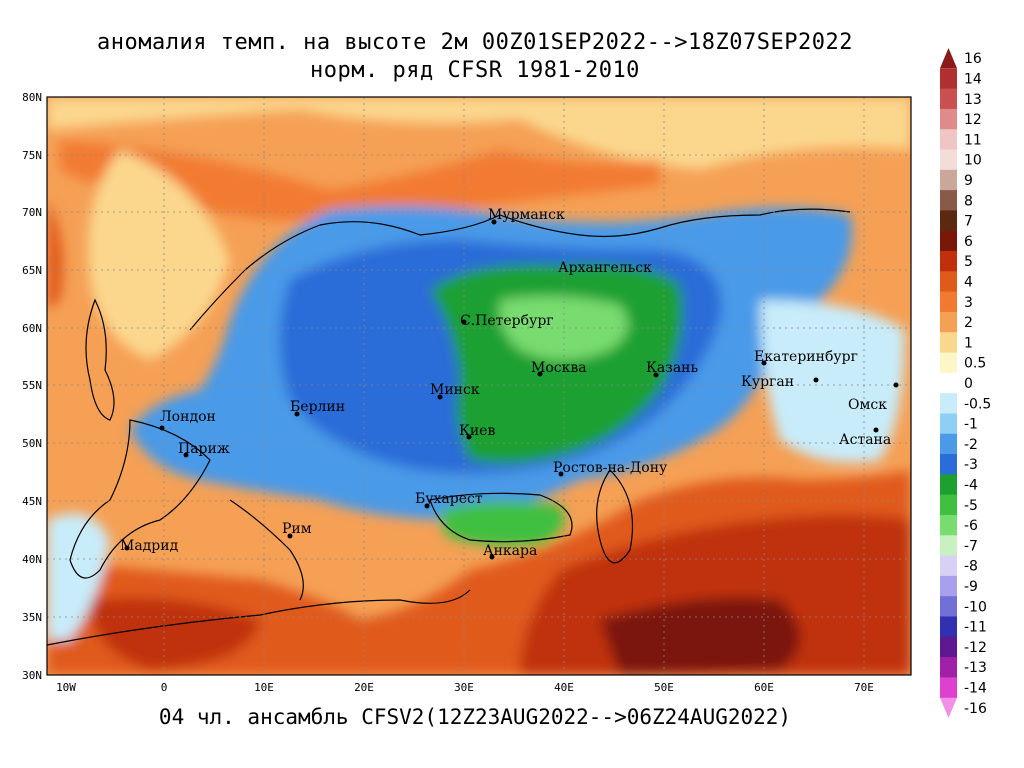  What do you see at coordinates (605, 268) in the screenshot?
I see `city-arkhangelsk: Архангельск` at bounding box center [605, 268].